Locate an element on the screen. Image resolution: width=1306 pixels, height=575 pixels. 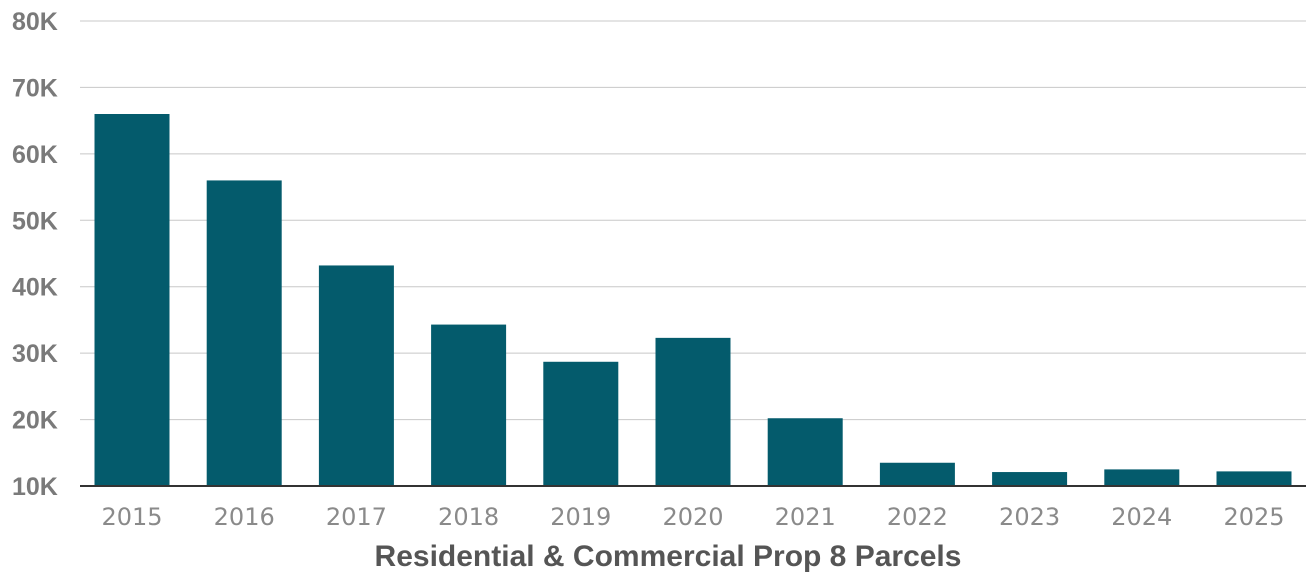
y-axis-ticks: 10K 20K 30K 40K 50K 60K 70K 80K is located at coordinates (35, 254).